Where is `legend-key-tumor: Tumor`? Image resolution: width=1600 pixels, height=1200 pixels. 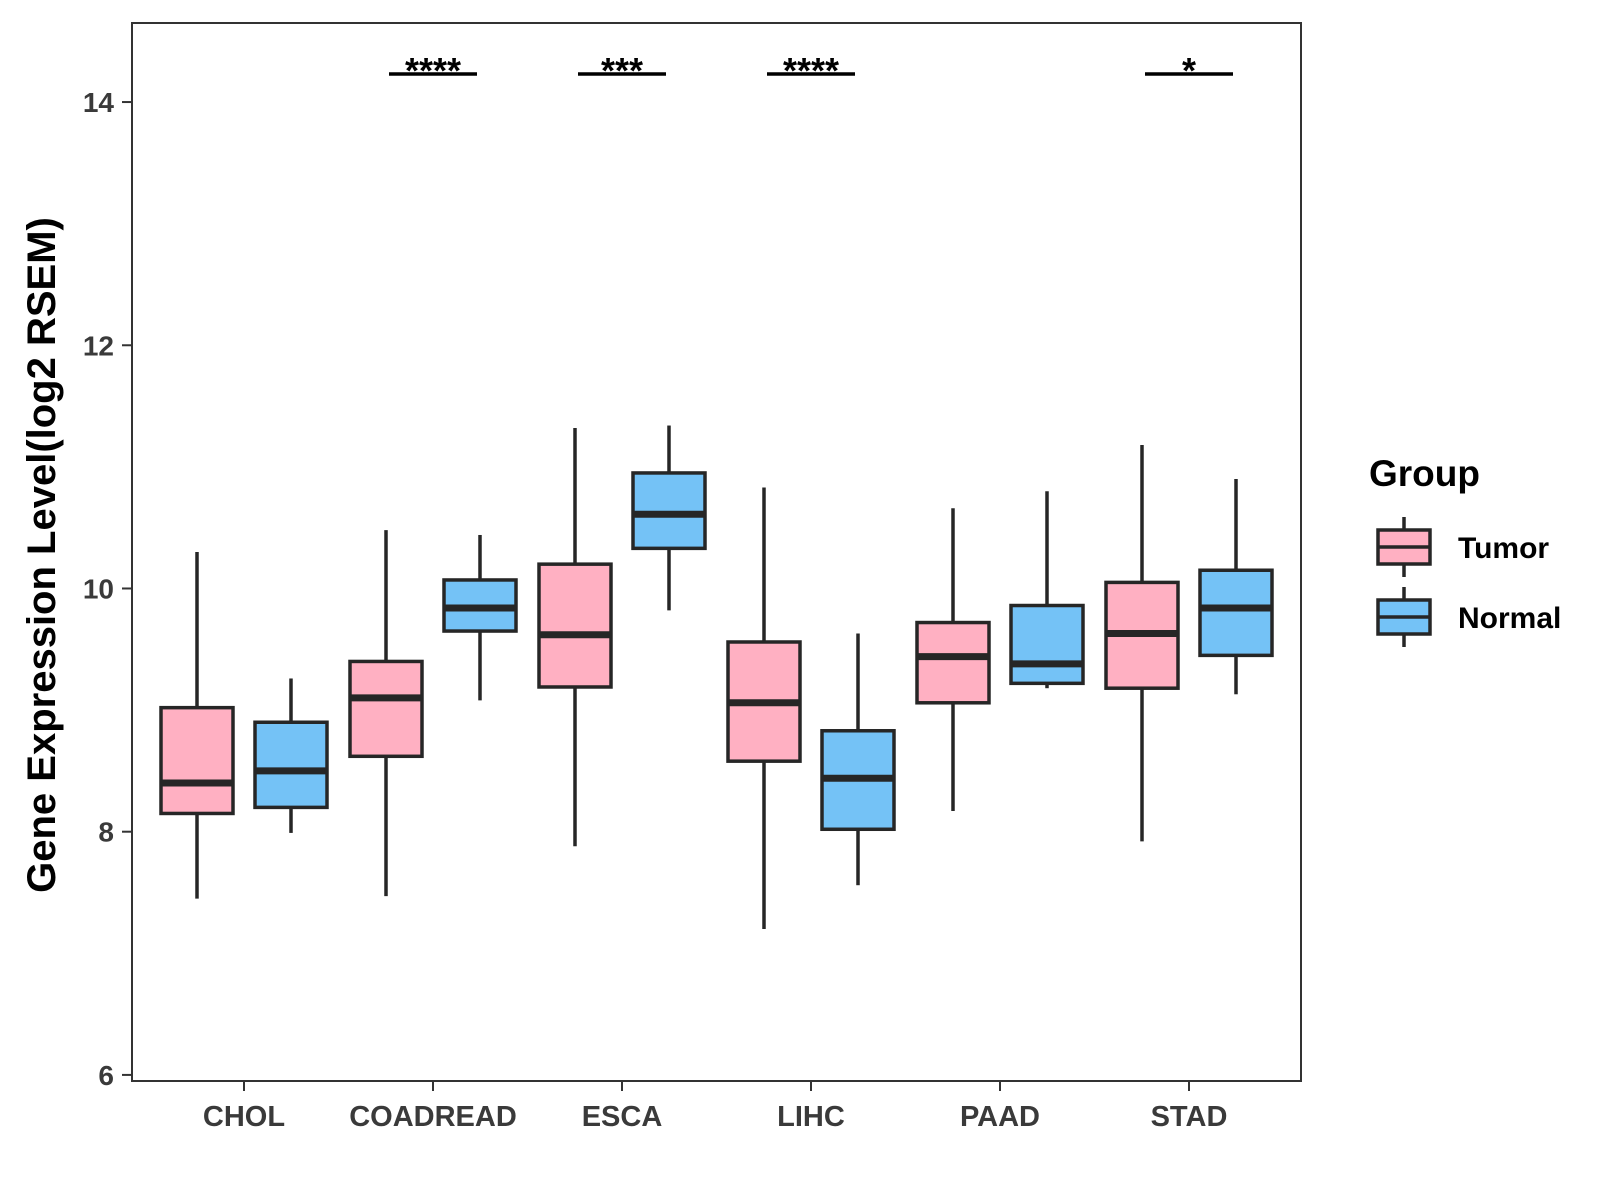
legend-key-tumor: Tumor is located at coordinates (1462, 547).